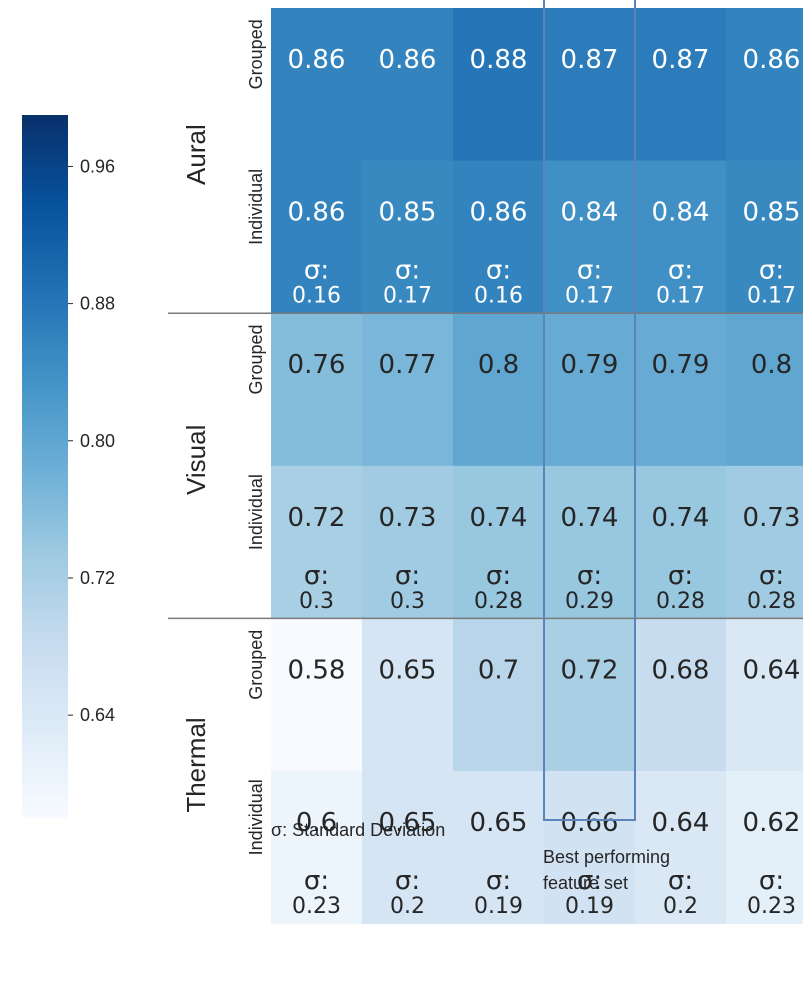 The width and height of the screenshot is (803, 983). Describe the element at coordinates (45, 466) in the screenshot. I see `colorbar` at that location.